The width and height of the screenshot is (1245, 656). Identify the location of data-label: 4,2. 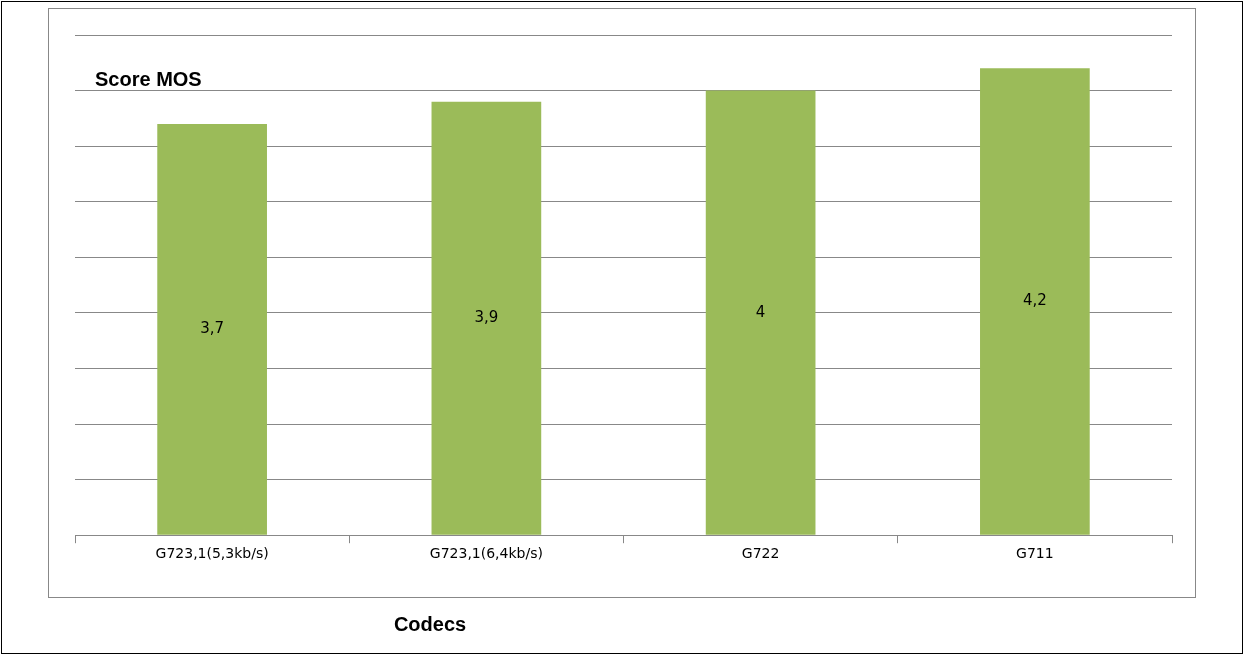
(1034, 300).